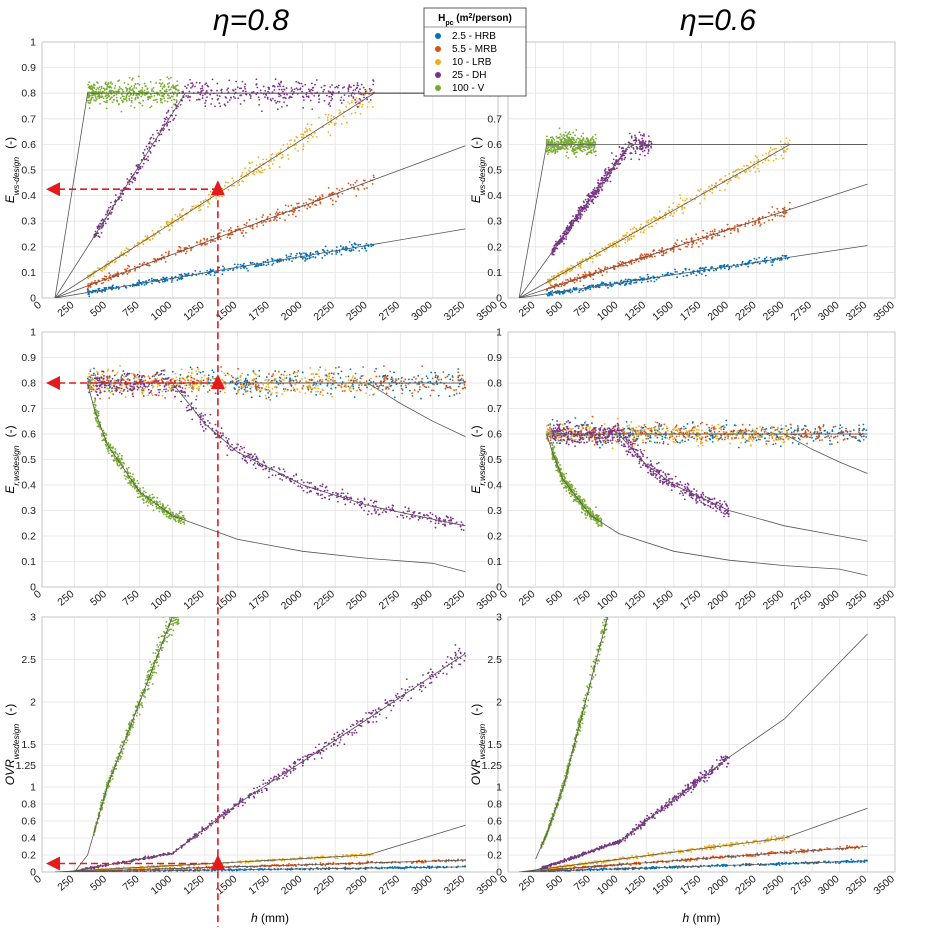 The image size is (930, 931). Describe the element at coordinates (693, 212) in the screenshot. I see `data-layer` at that location.